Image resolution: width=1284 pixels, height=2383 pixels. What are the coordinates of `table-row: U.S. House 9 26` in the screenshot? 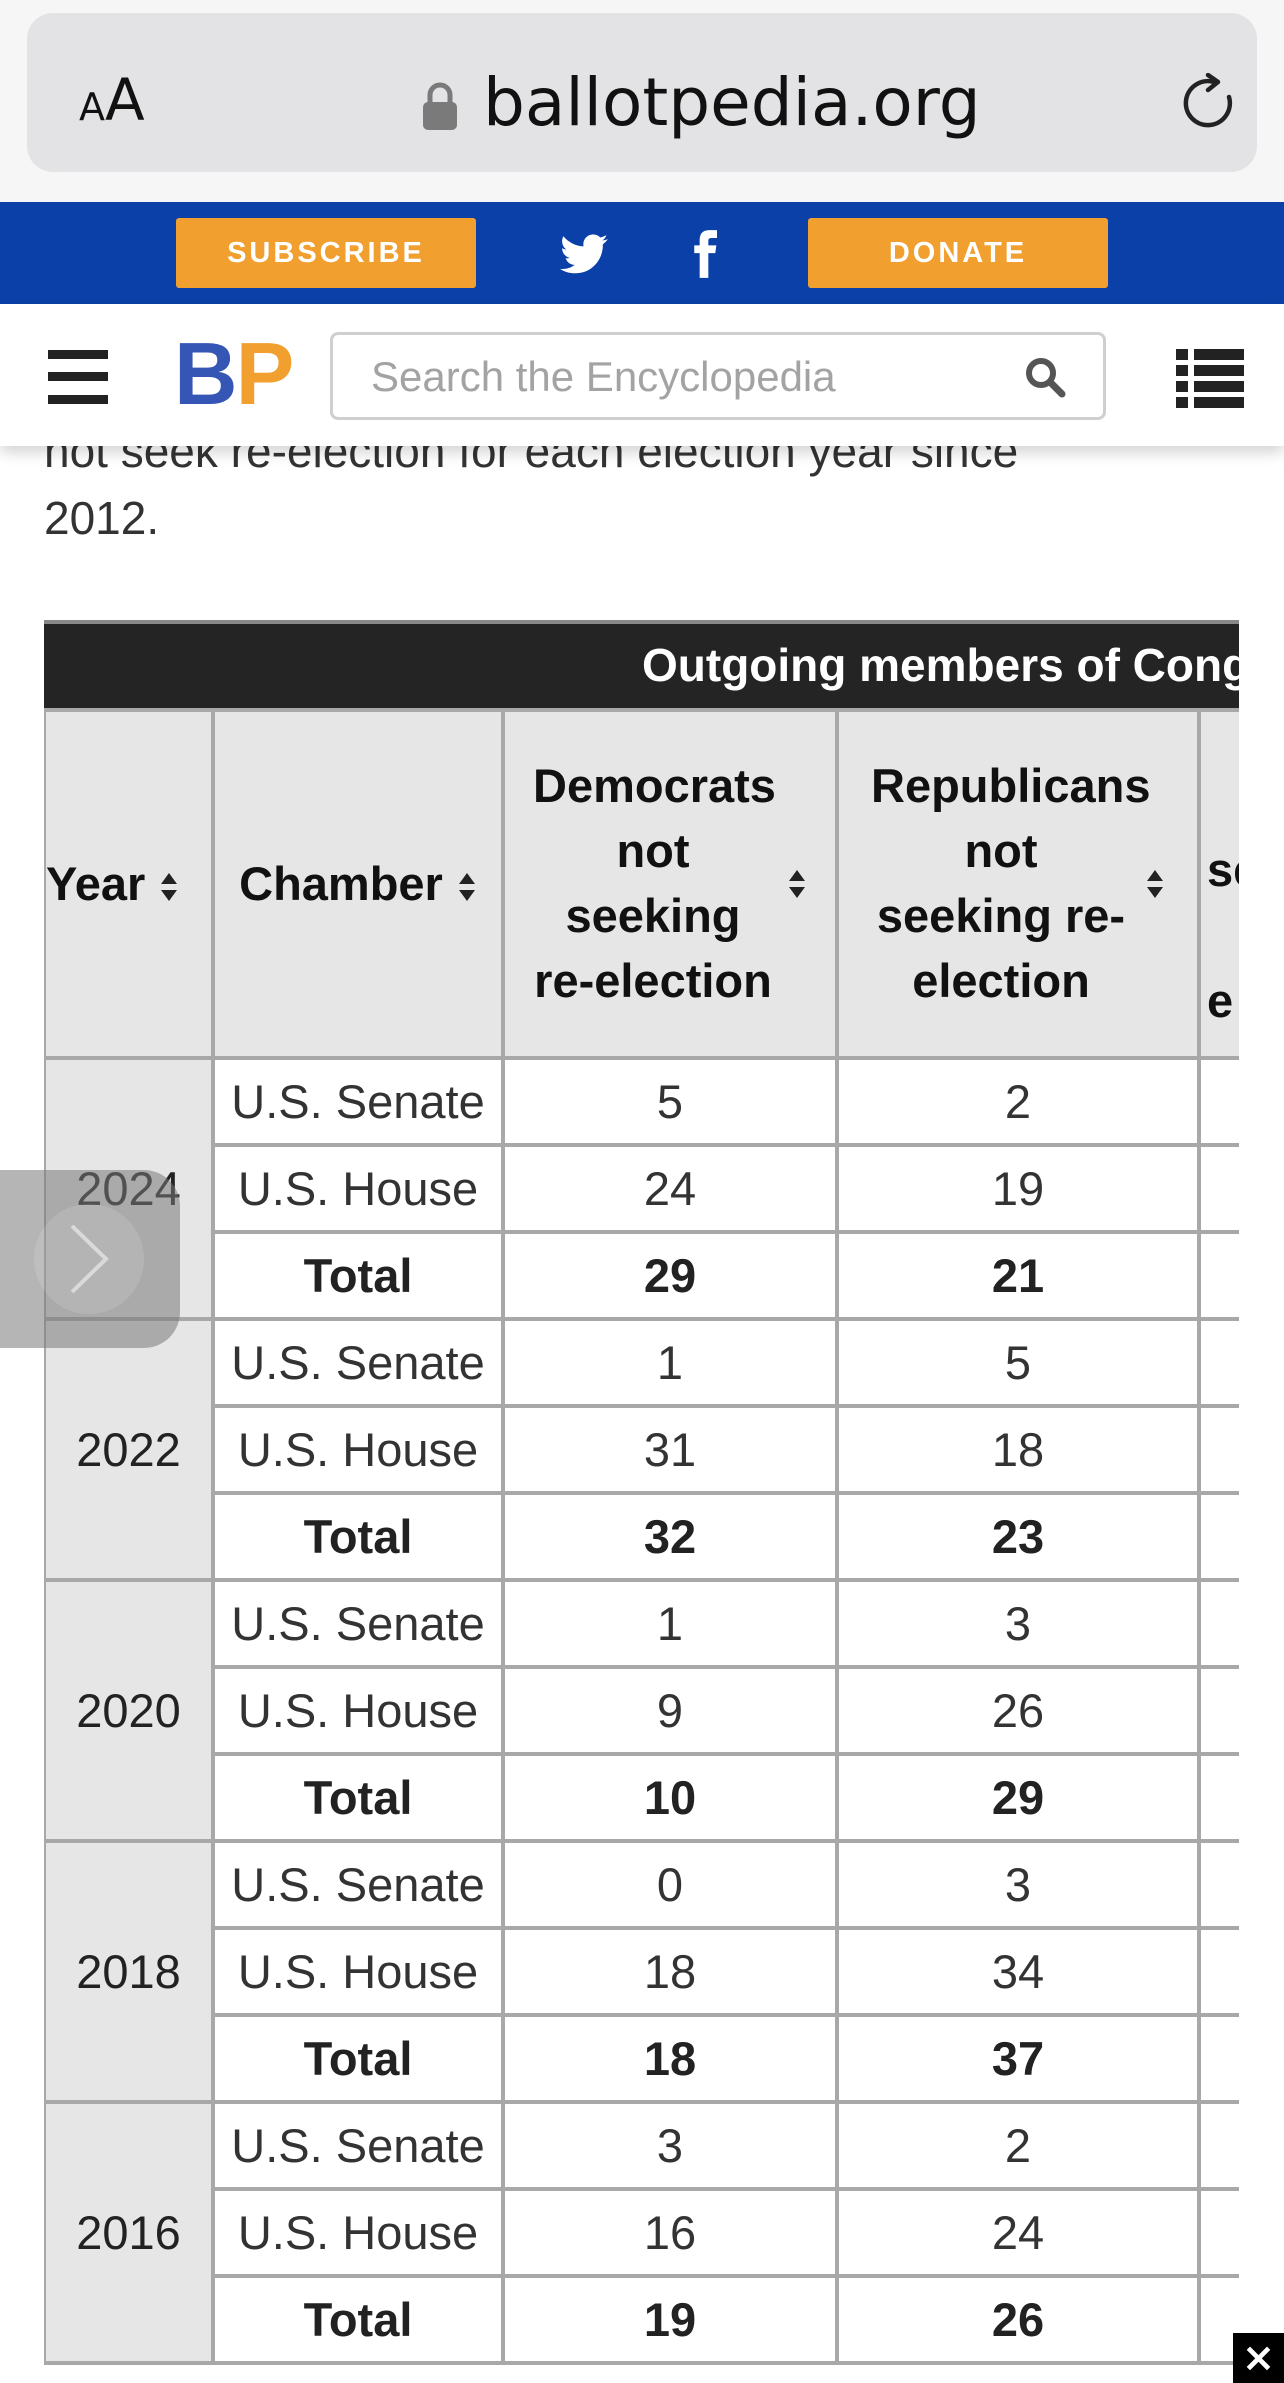 It's located at (641, 1710).